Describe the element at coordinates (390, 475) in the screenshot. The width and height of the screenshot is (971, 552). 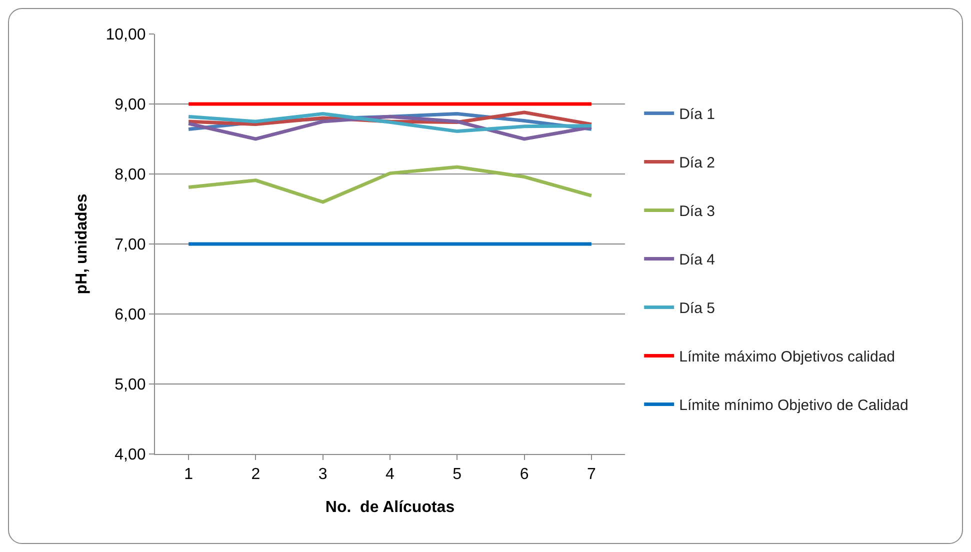
I see `x-tick-label: 4` at that location.